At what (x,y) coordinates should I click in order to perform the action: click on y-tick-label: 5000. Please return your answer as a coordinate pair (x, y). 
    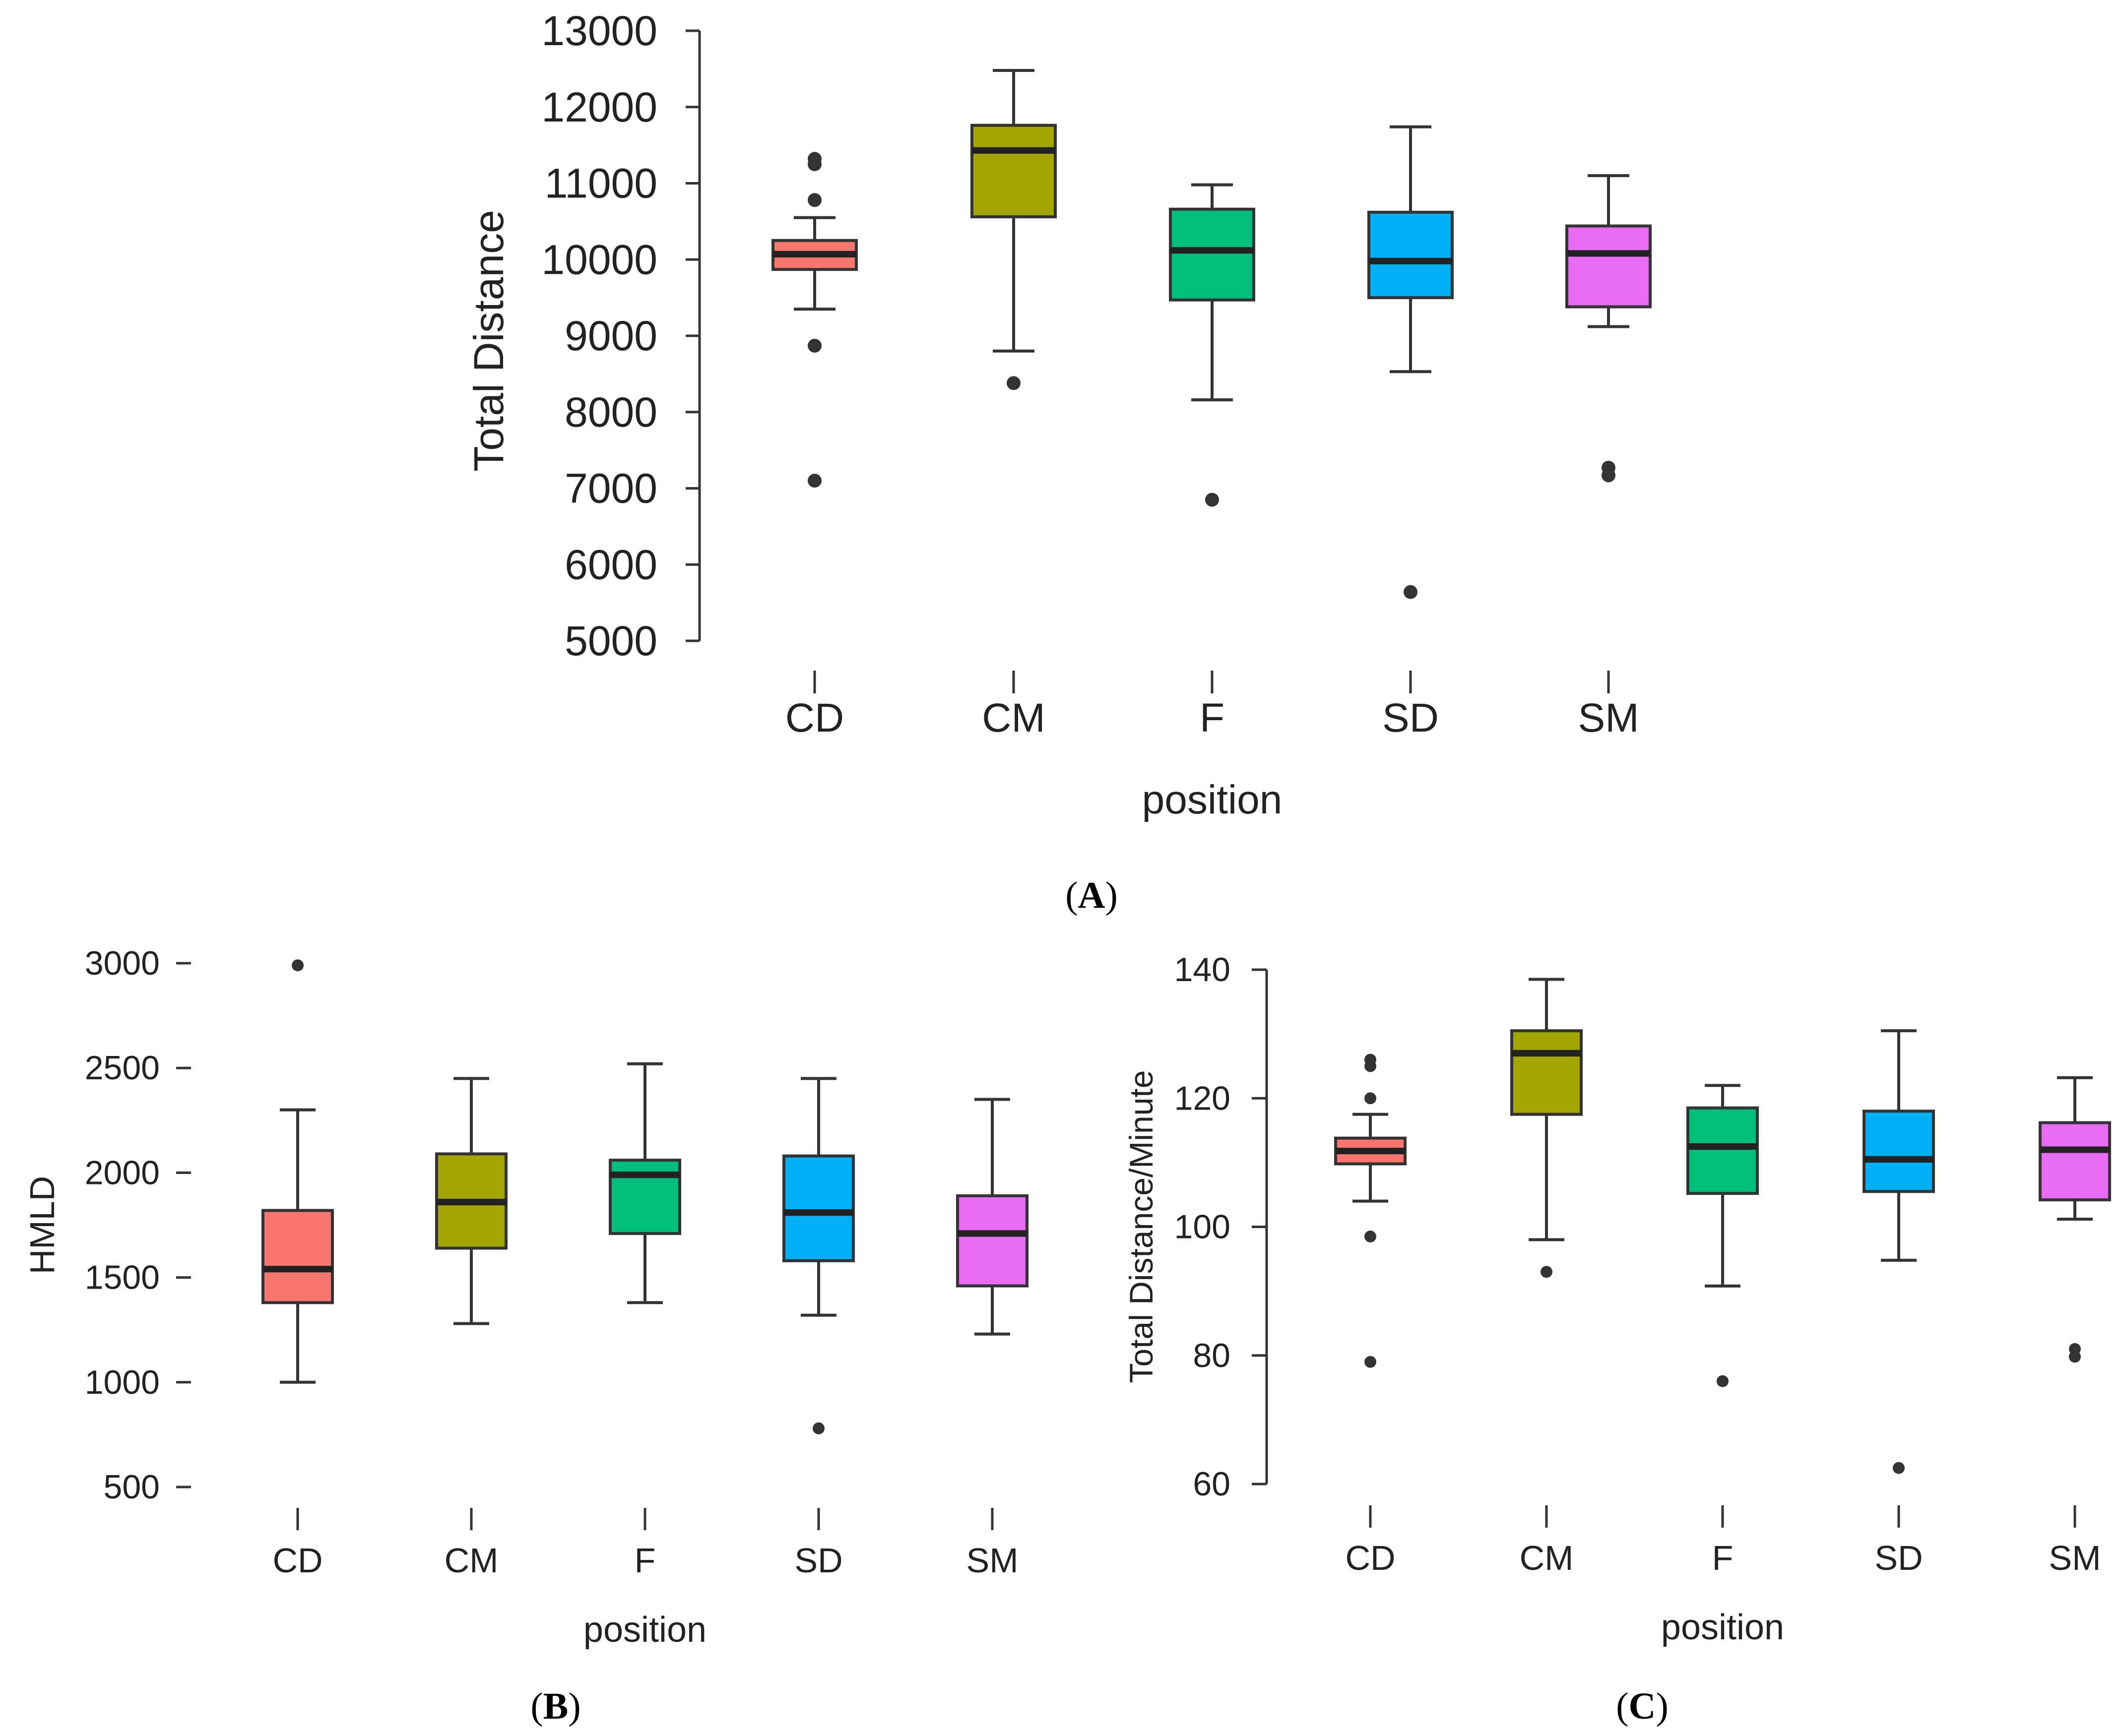
    Looking at the image, I should click on (611, 641).